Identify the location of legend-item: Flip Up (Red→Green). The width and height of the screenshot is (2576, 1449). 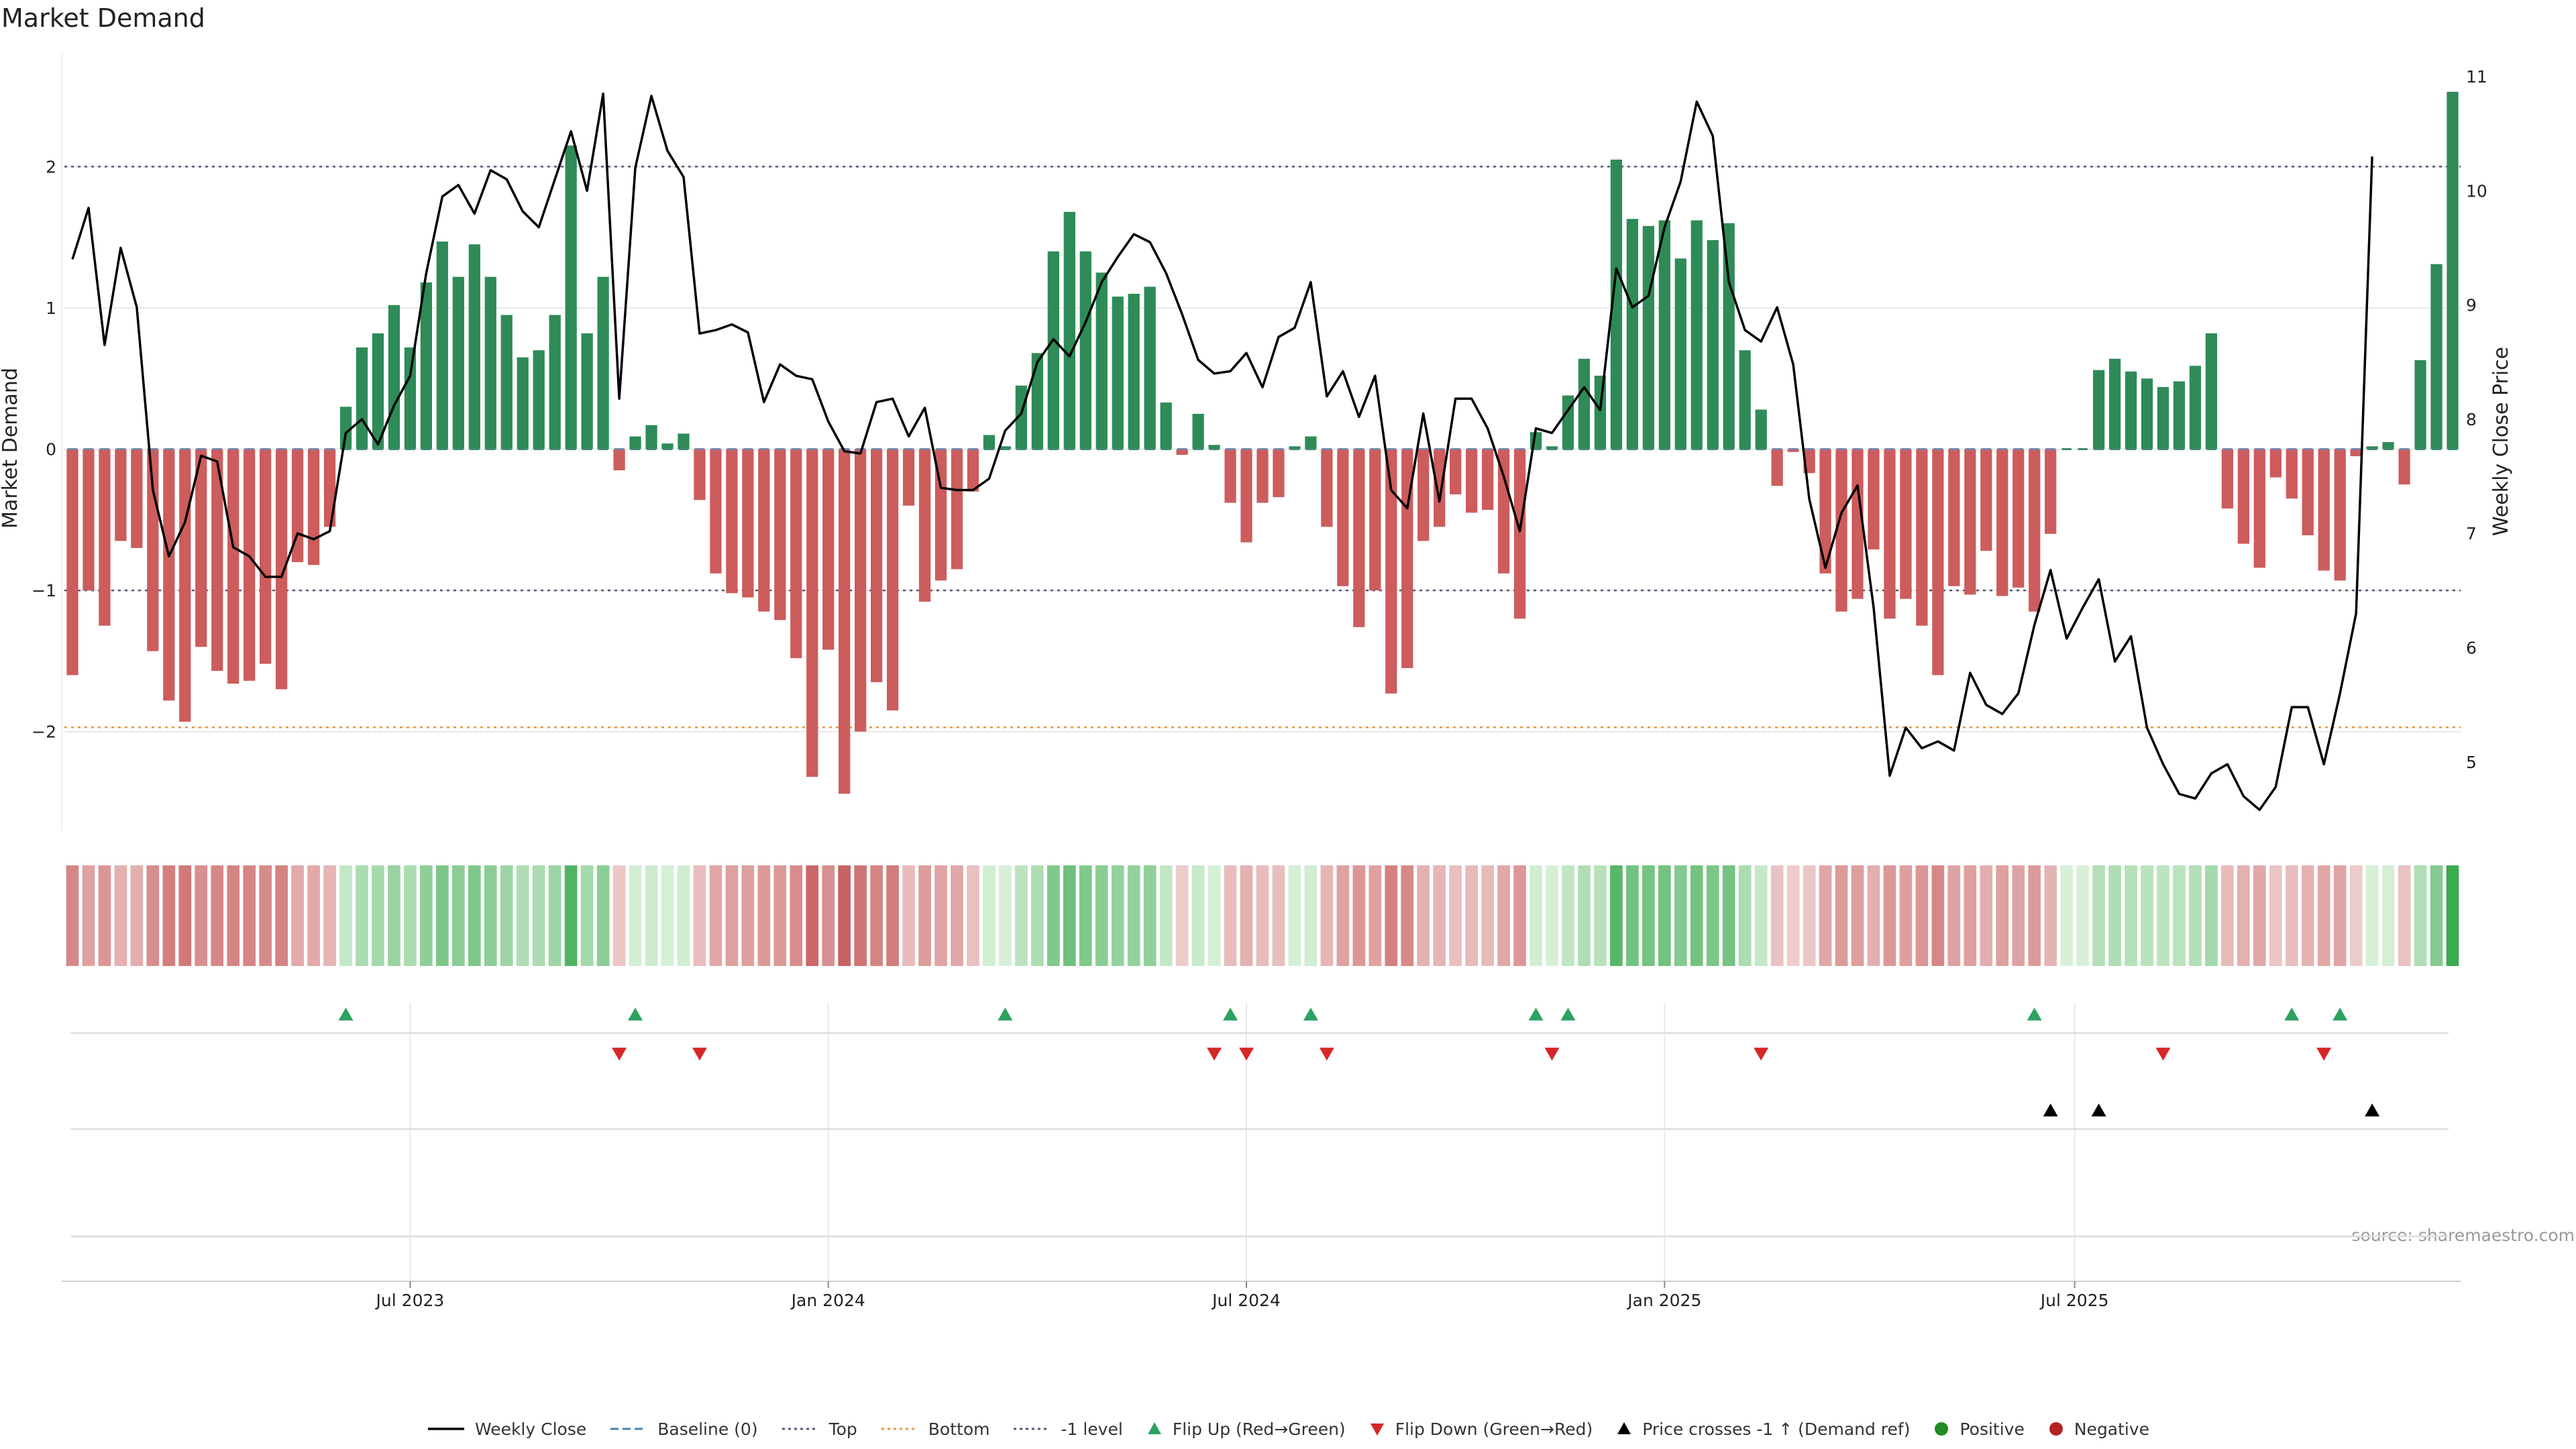
(1246, 1429).